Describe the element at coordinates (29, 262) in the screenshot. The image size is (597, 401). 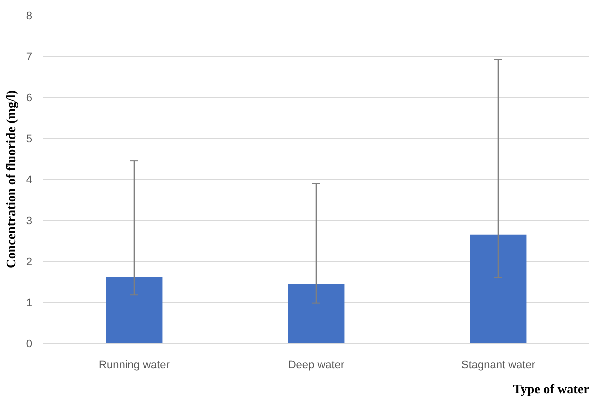
I see `y-tick-label: 2` at that location.